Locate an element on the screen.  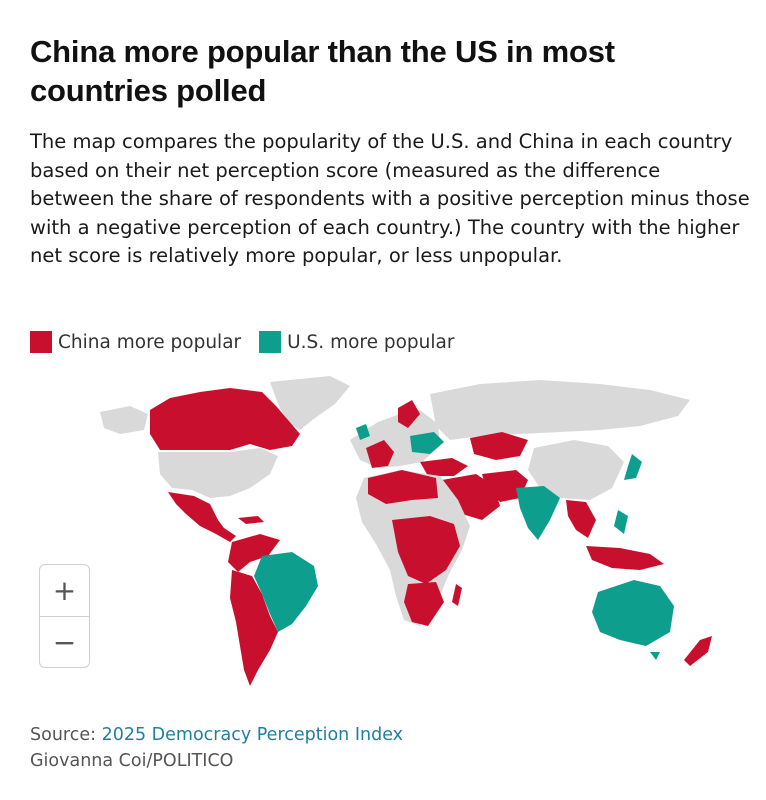
source-link: 2025 Democracy Perception Index is located at coordinates (252, 735).